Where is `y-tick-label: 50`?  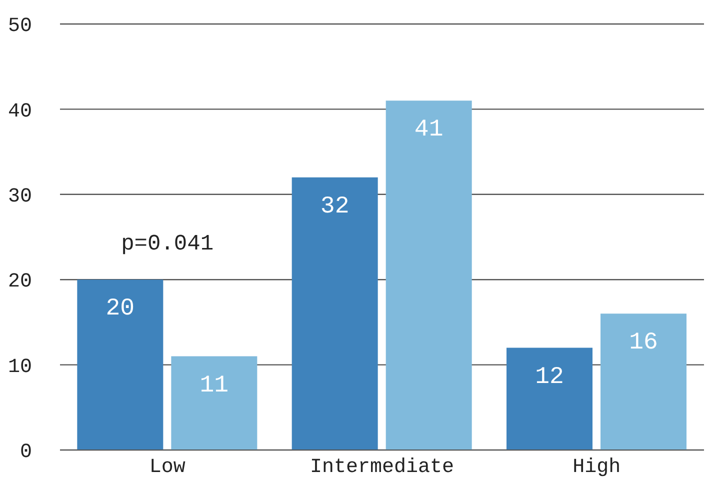
y-tick-label: 50 is located at coordinates (20, 26).